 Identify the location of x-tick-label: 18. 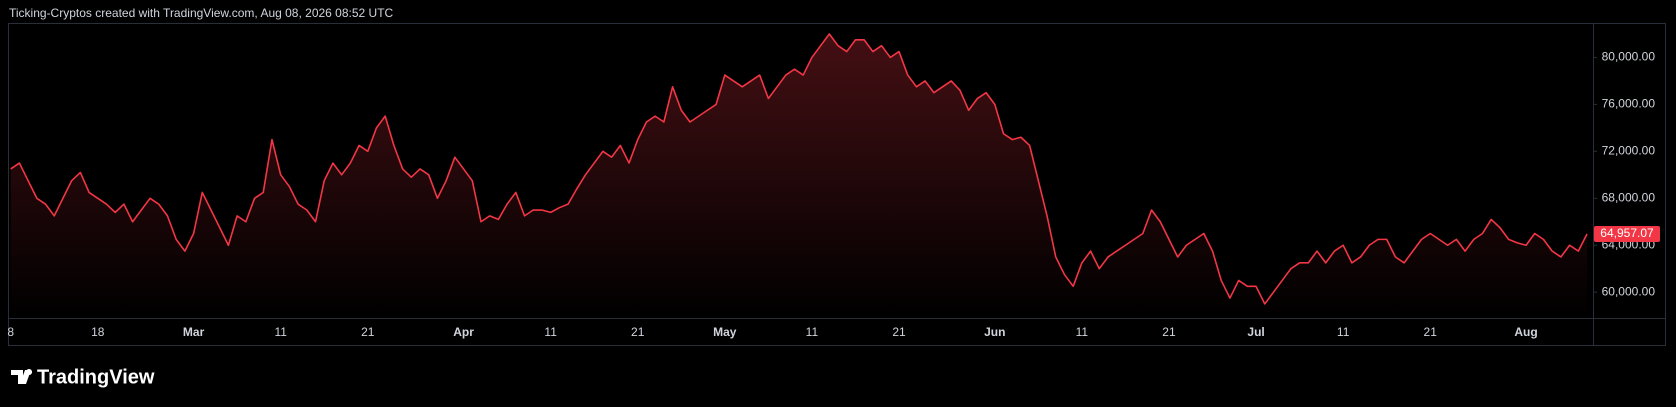
(98, 332).